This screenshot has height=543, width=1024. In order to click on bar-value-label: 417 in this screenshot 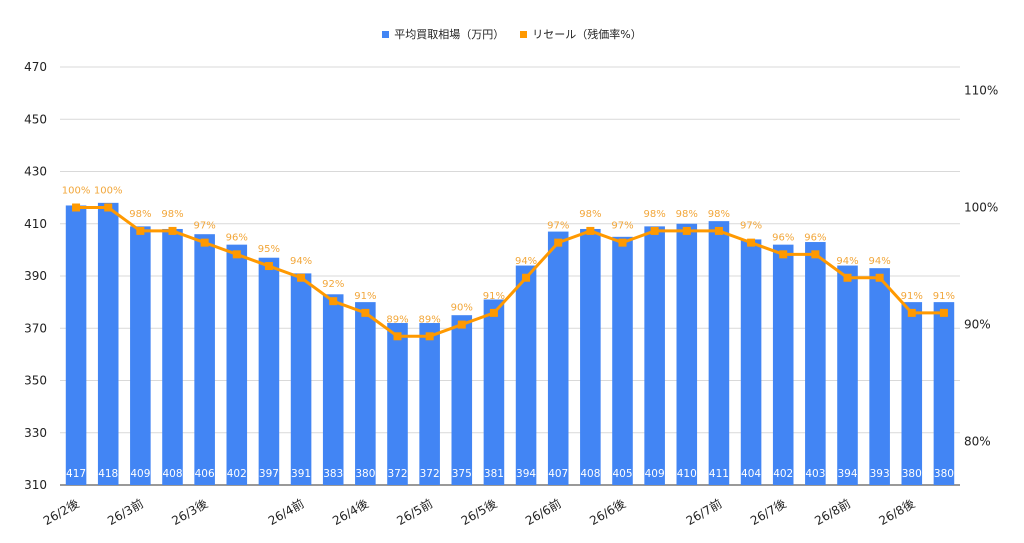, I will do `click(76, 474)`.